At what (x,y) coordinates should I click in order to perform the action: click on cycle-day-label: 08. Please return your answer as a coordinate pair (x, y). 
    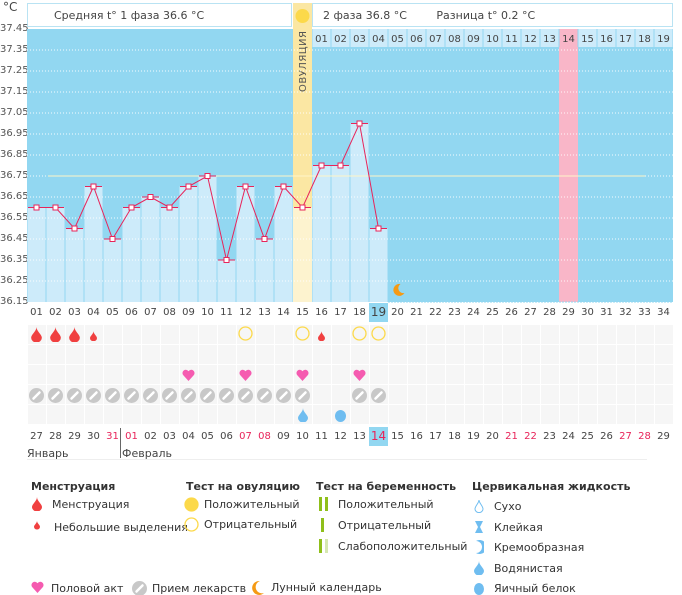
    Looking at the image, I should click on (169, 312).